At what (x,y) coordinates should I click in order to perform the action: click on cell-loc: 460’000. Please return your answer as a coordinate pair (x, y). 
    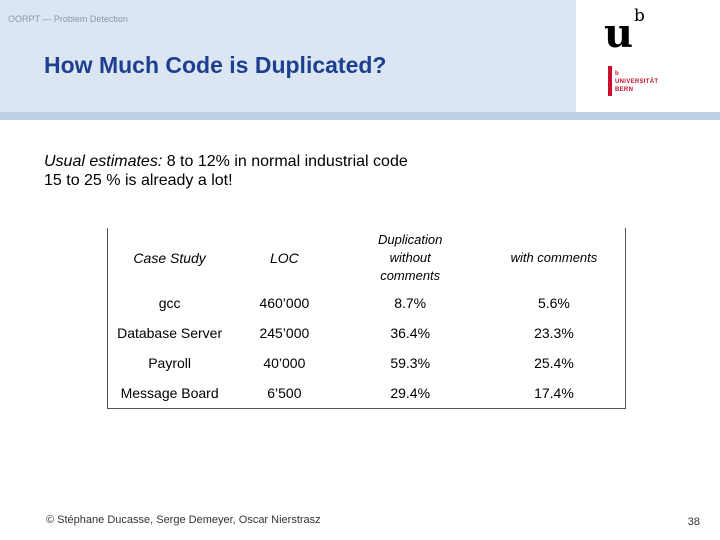
    Looking at the image, I should click on (284, 303).